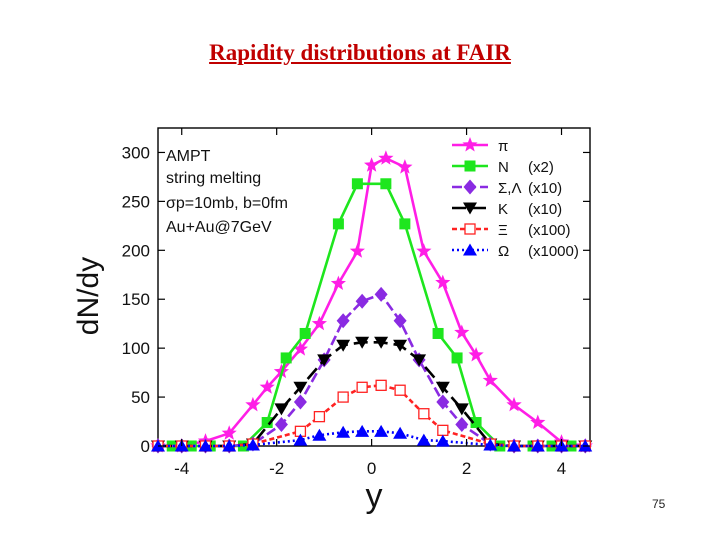 The height and width of the screenshot is (540, 720). Describe the element at coordinates (503, 167) in the screenshot. I see `legend-label-nucleon: N` at that location.